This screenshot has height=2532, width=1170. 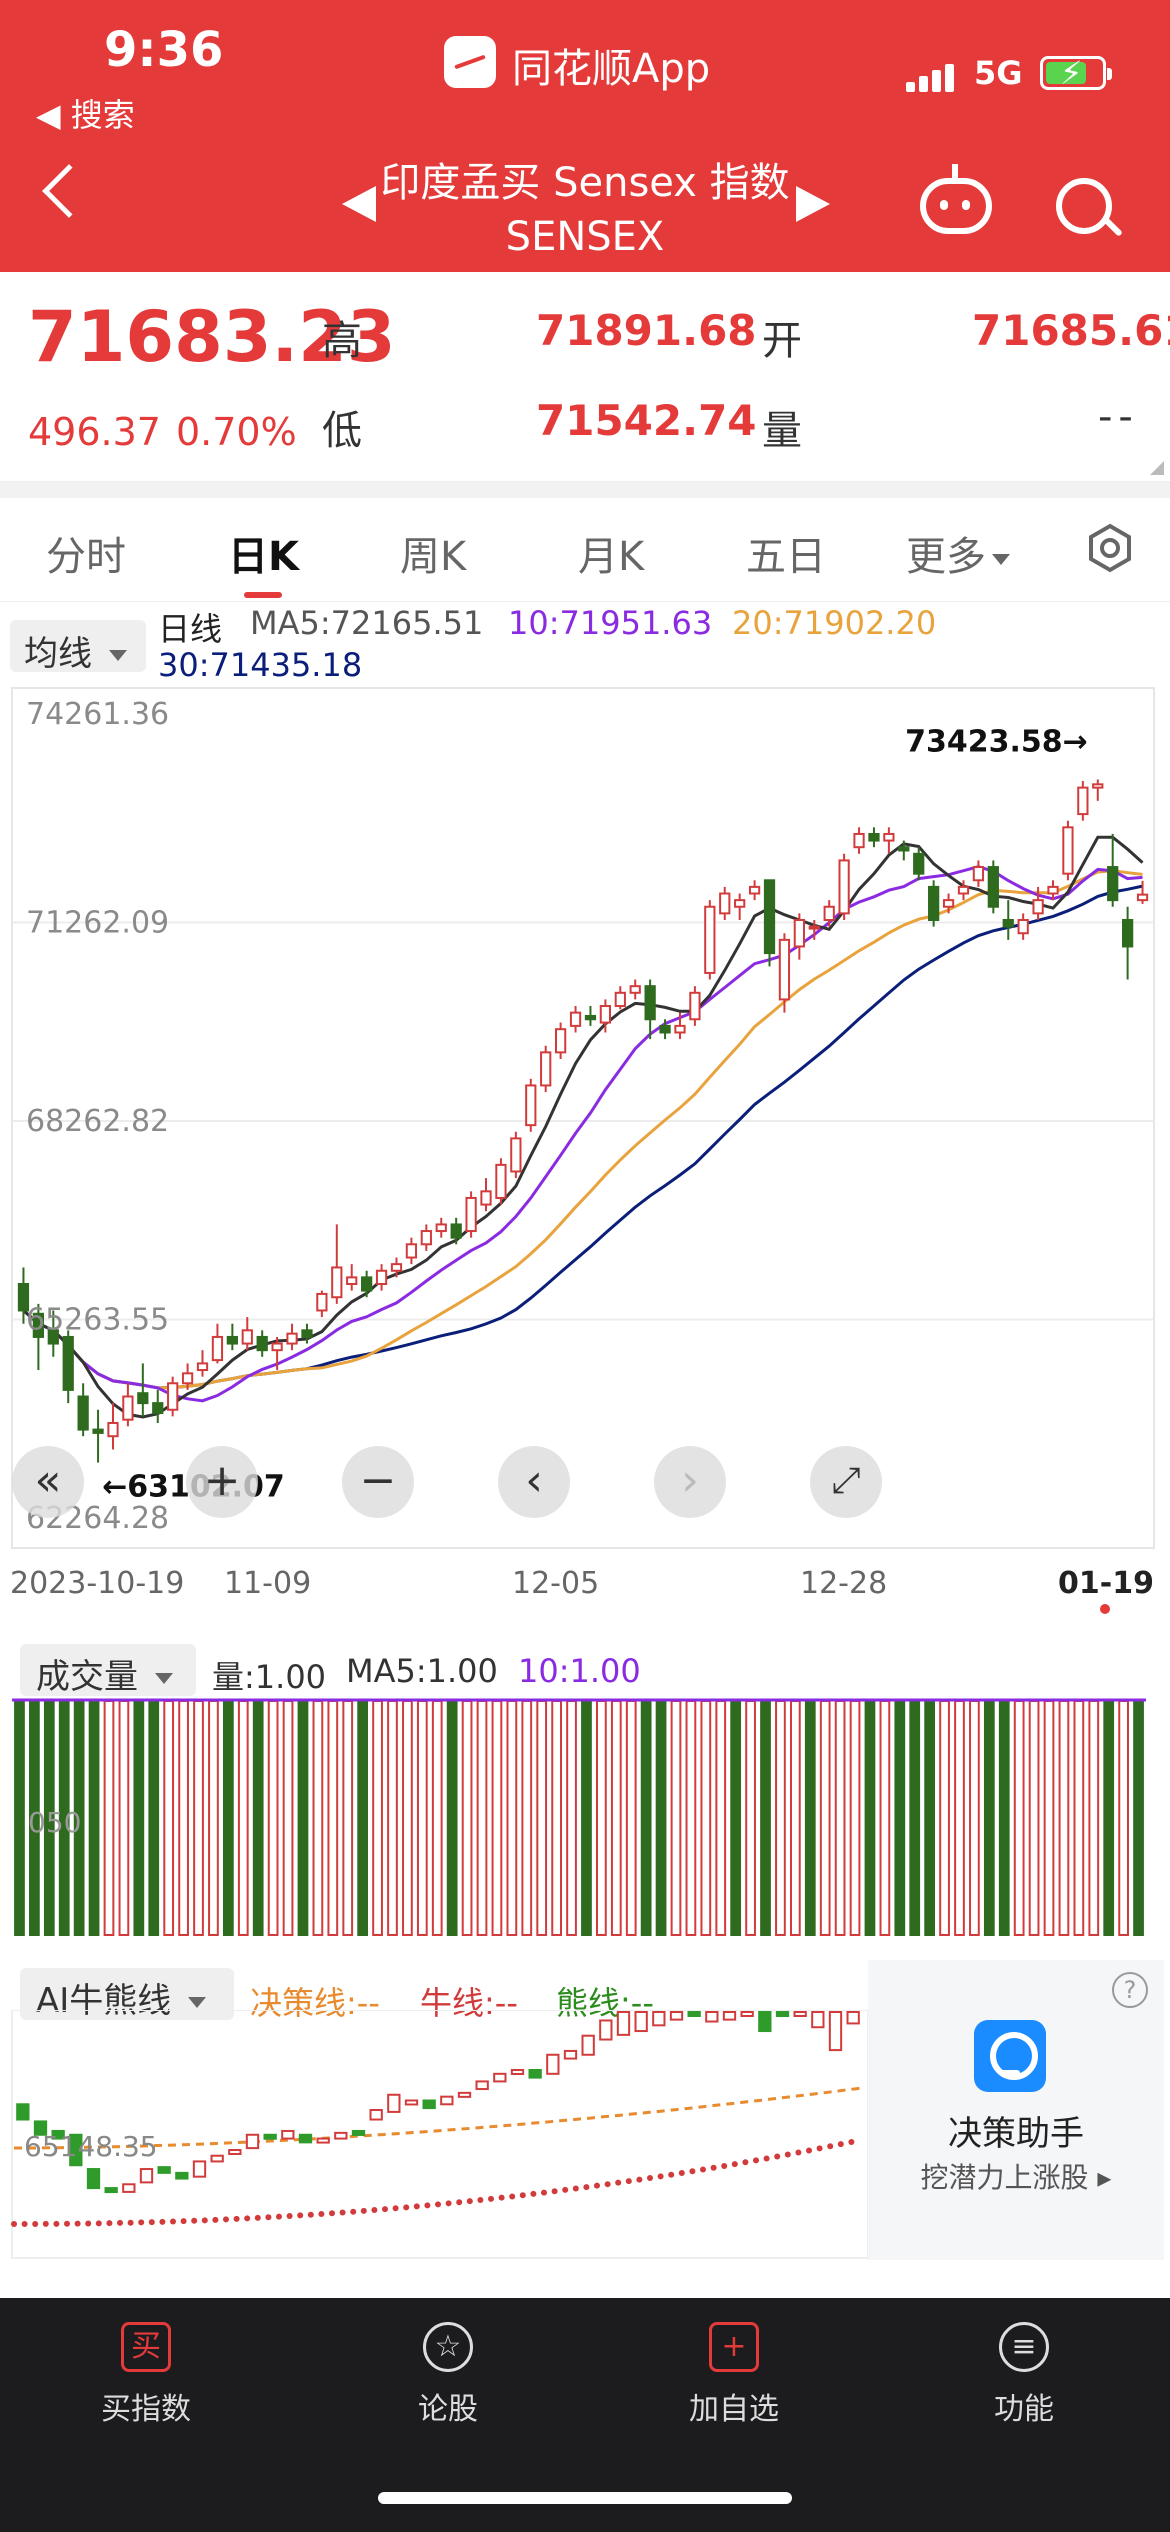 I want to click on x-axis-label: 12-05, so click(x=556, y=1583).